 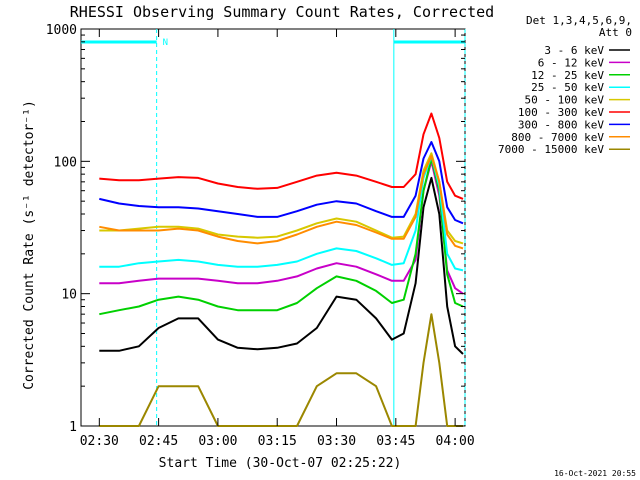 What do you see at coordinates (551, 149) in the screenshot?
I see `legend-label-8: 7000 - 15000 keV` at bounding box center [551, 149].